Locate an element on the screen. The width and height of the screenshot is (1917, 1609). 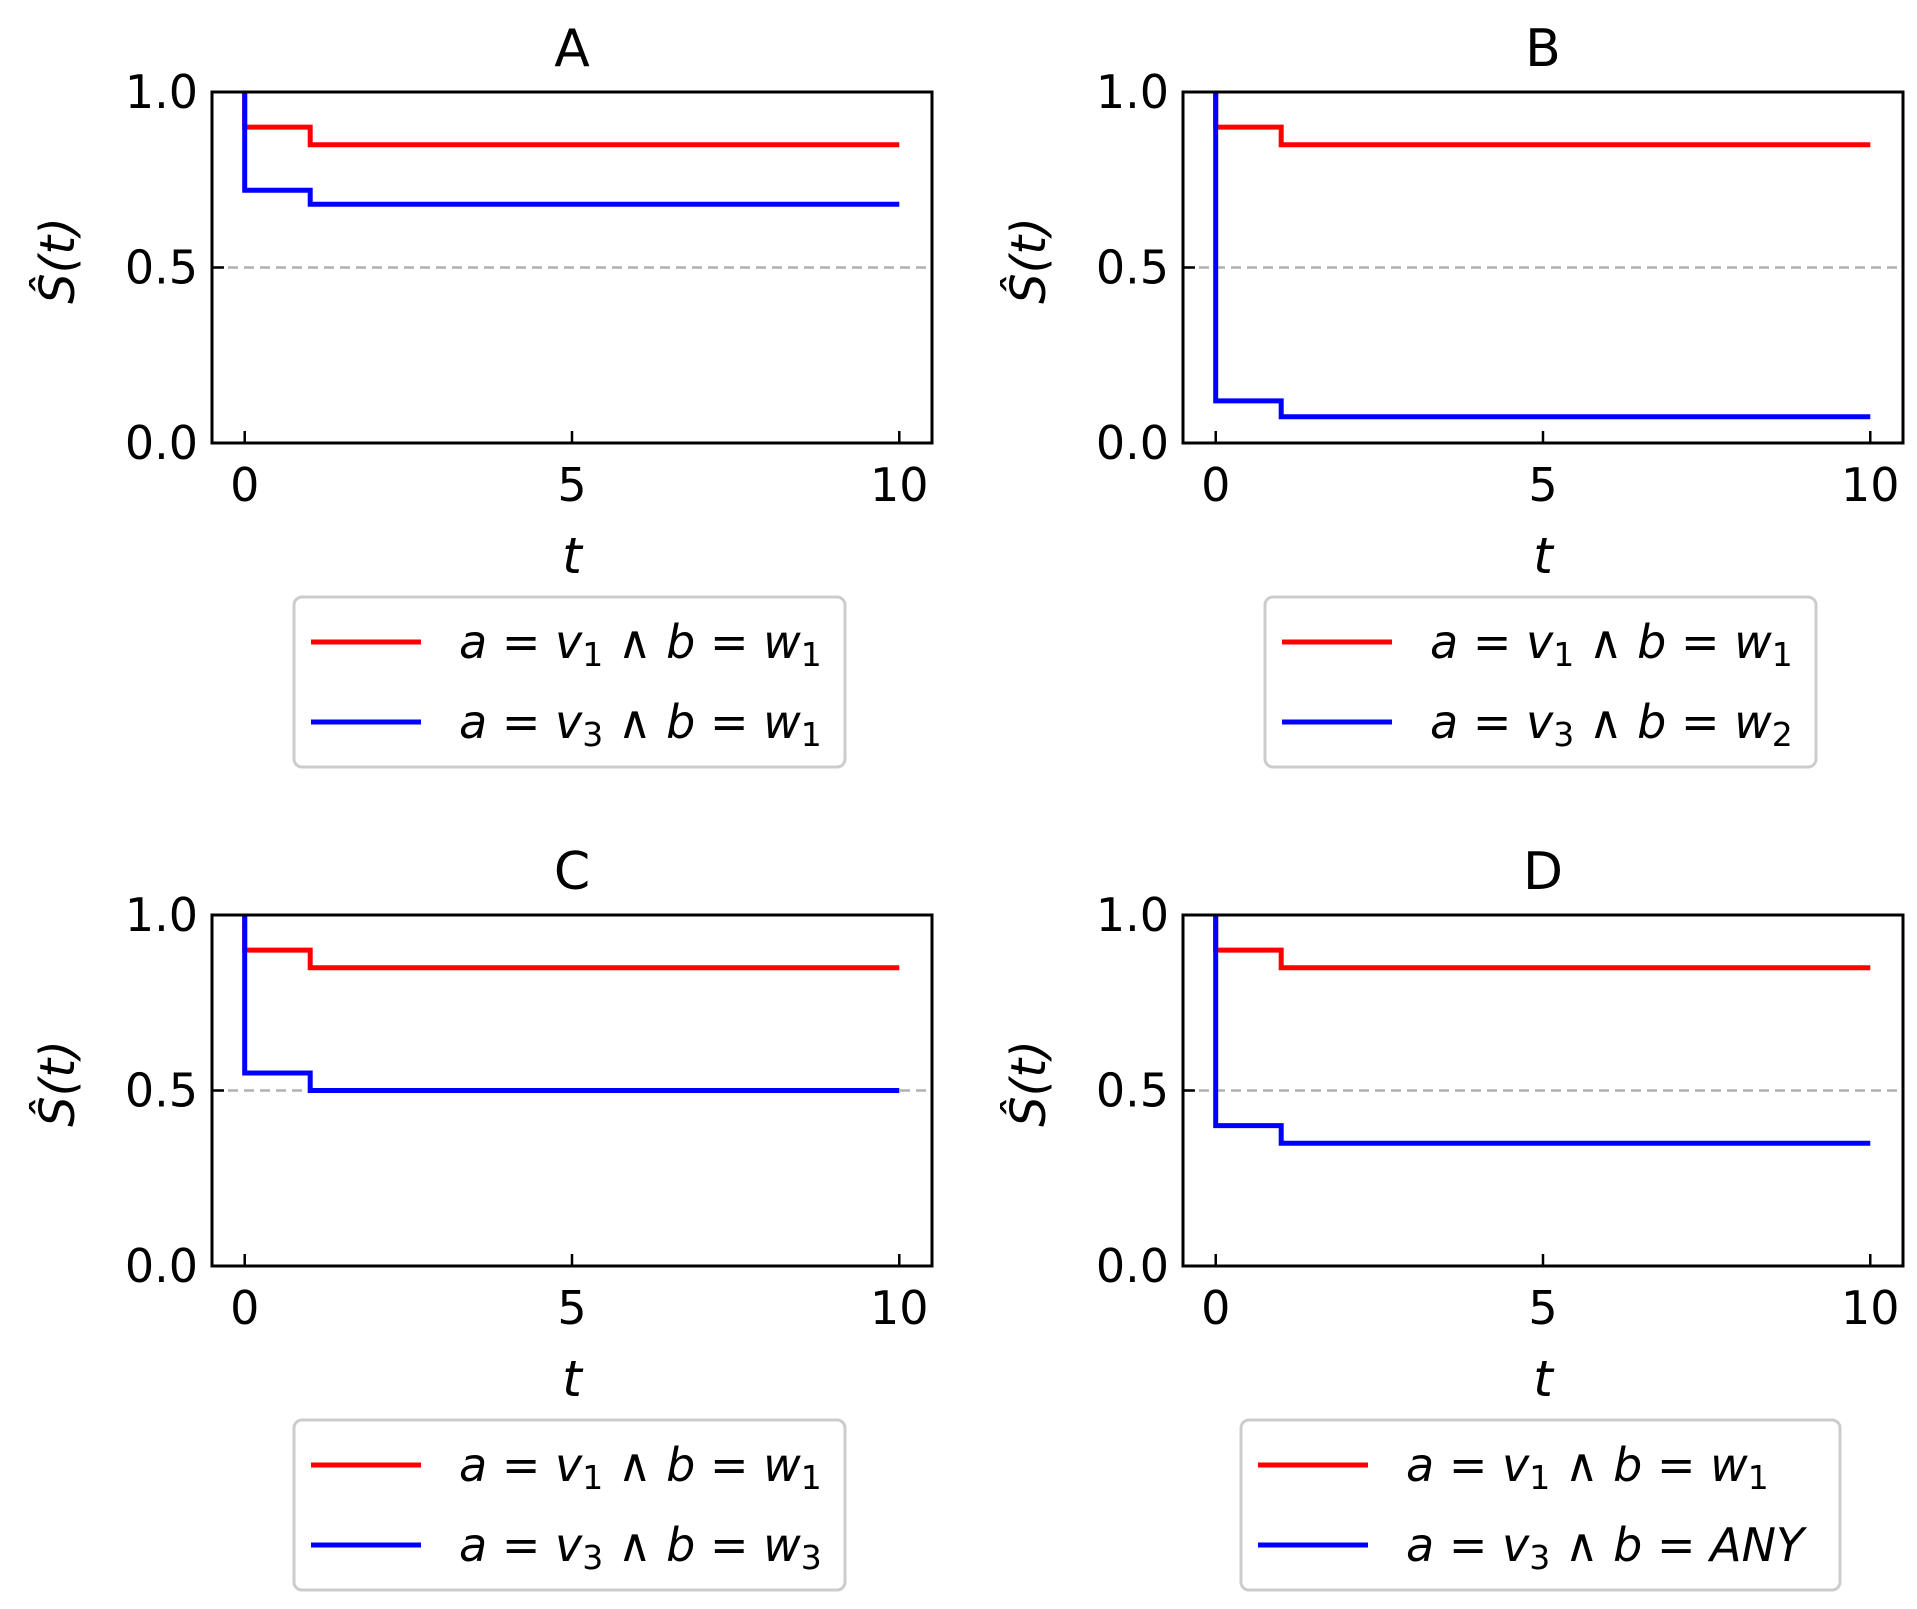
legend-label-2: a = v3 ∧ b = ANY is located at coordinates (1607, 1547).